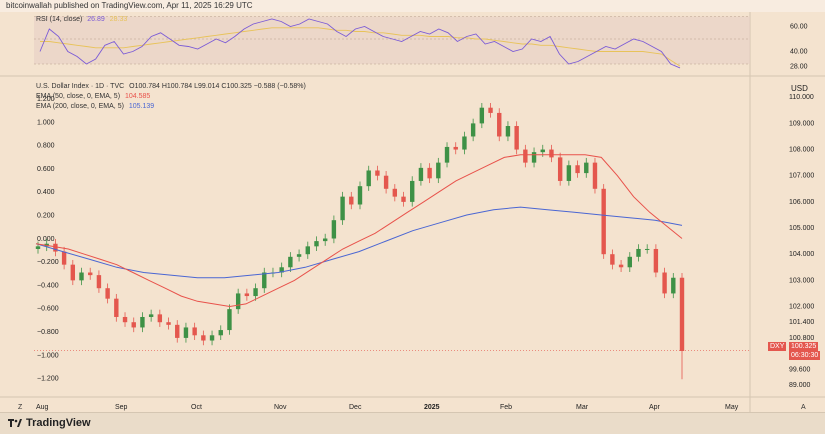 The height and width of the screenshot is (434, 825). Describe the element at coordinates (801, 254) in the screenshot. I see `price-tick-label: 104.000` at that location.